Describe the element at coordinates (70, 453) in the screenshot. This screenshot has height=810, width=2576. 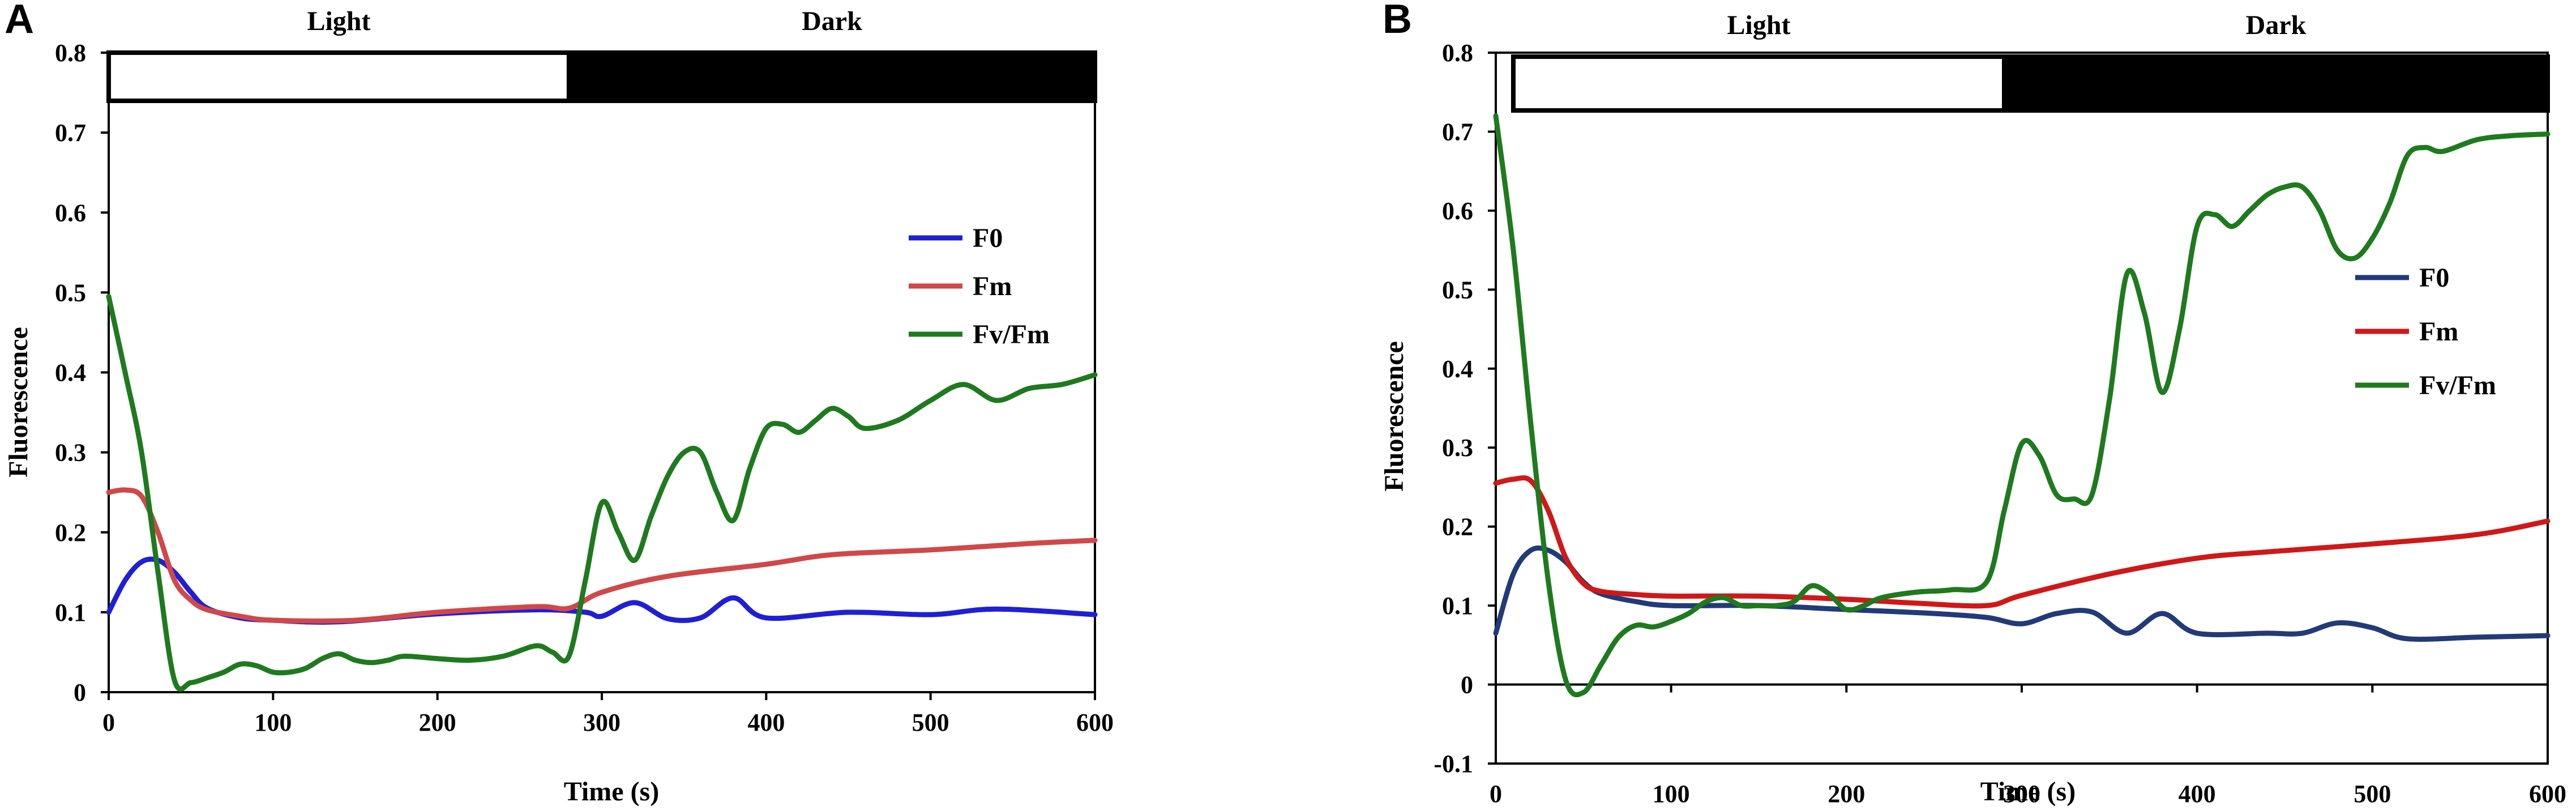
I see `panel-a-y-tick-label: 0.3` at that location.